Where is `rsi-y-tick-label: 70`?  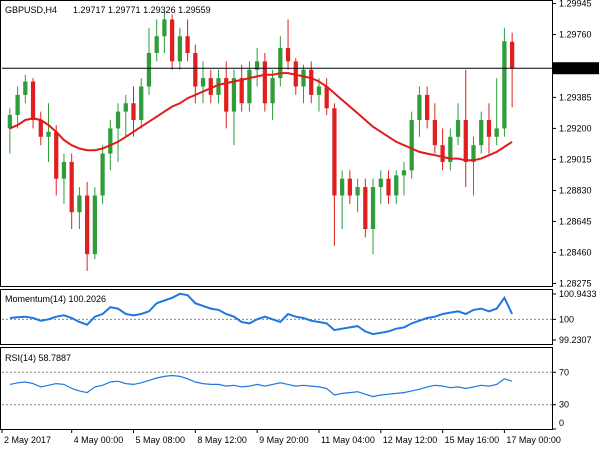 rsi-y-tick-label: 70 is located at coordinates (564, 372).